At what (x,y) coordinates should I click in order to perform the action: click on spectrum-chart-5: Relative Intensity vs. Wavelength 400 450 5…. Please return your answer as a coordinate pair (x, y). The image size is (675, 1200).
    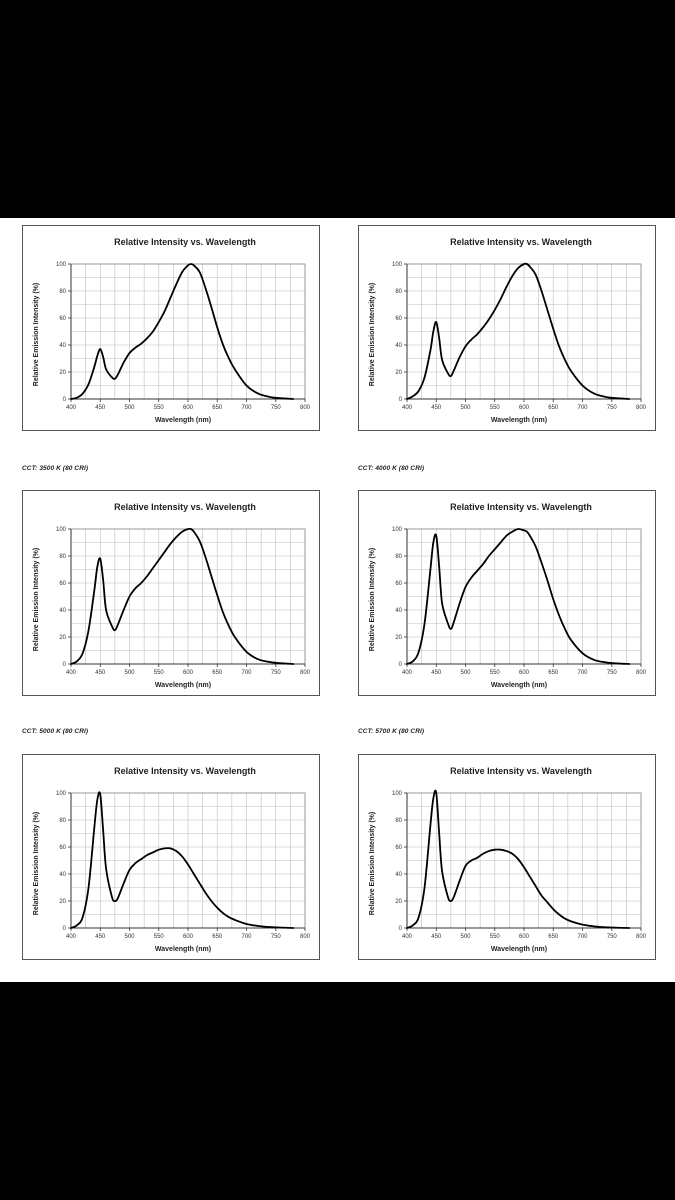
    Looking at the image, I should click on (171, 857).